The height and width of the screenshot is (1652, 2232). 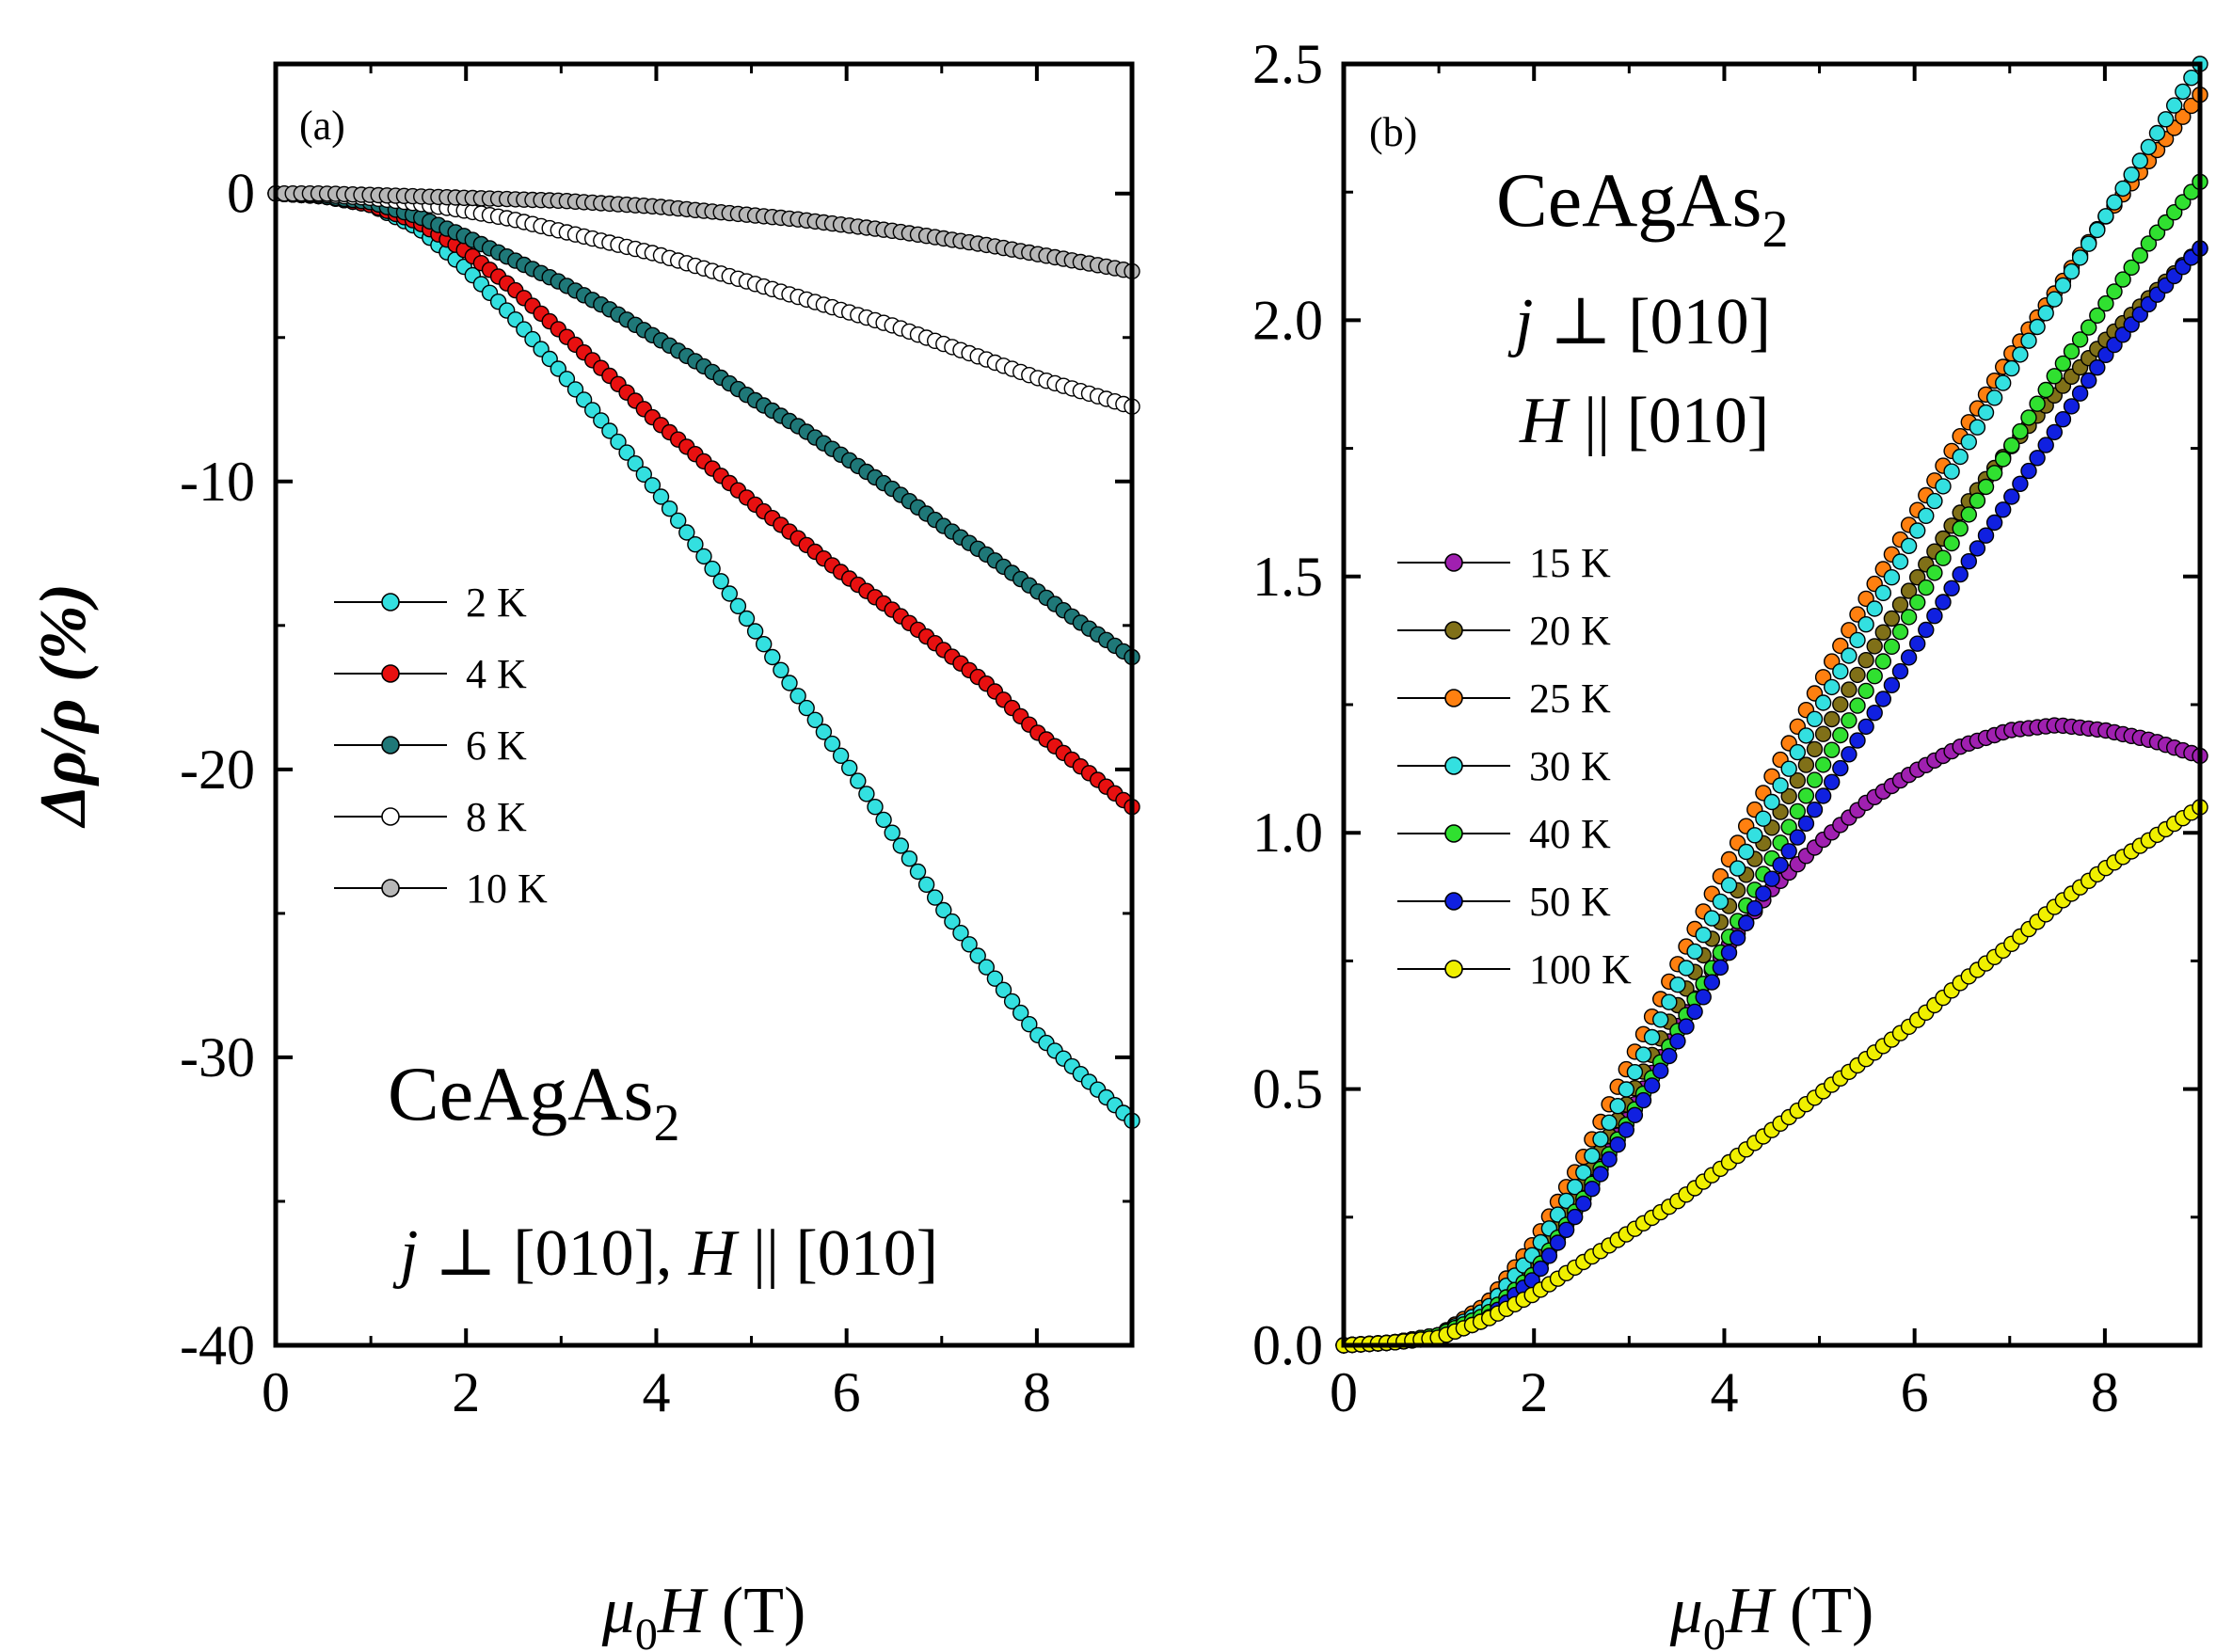 I want to click on panel-a-x-tick-label: 0, so click(x=276, y=1392).